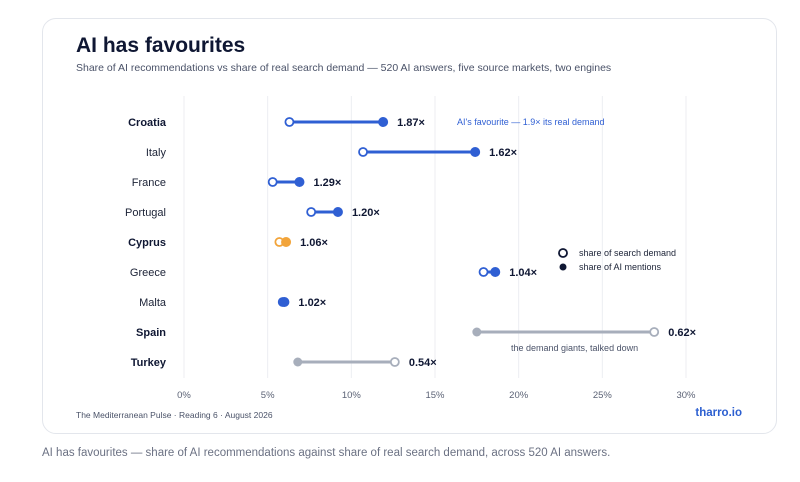 Image resolution: width=800 pixels, height=482 pixels. Describe the element at coordinates (161, 45) in the screenshot. I see `chart-title: AI has favourites` at that location.